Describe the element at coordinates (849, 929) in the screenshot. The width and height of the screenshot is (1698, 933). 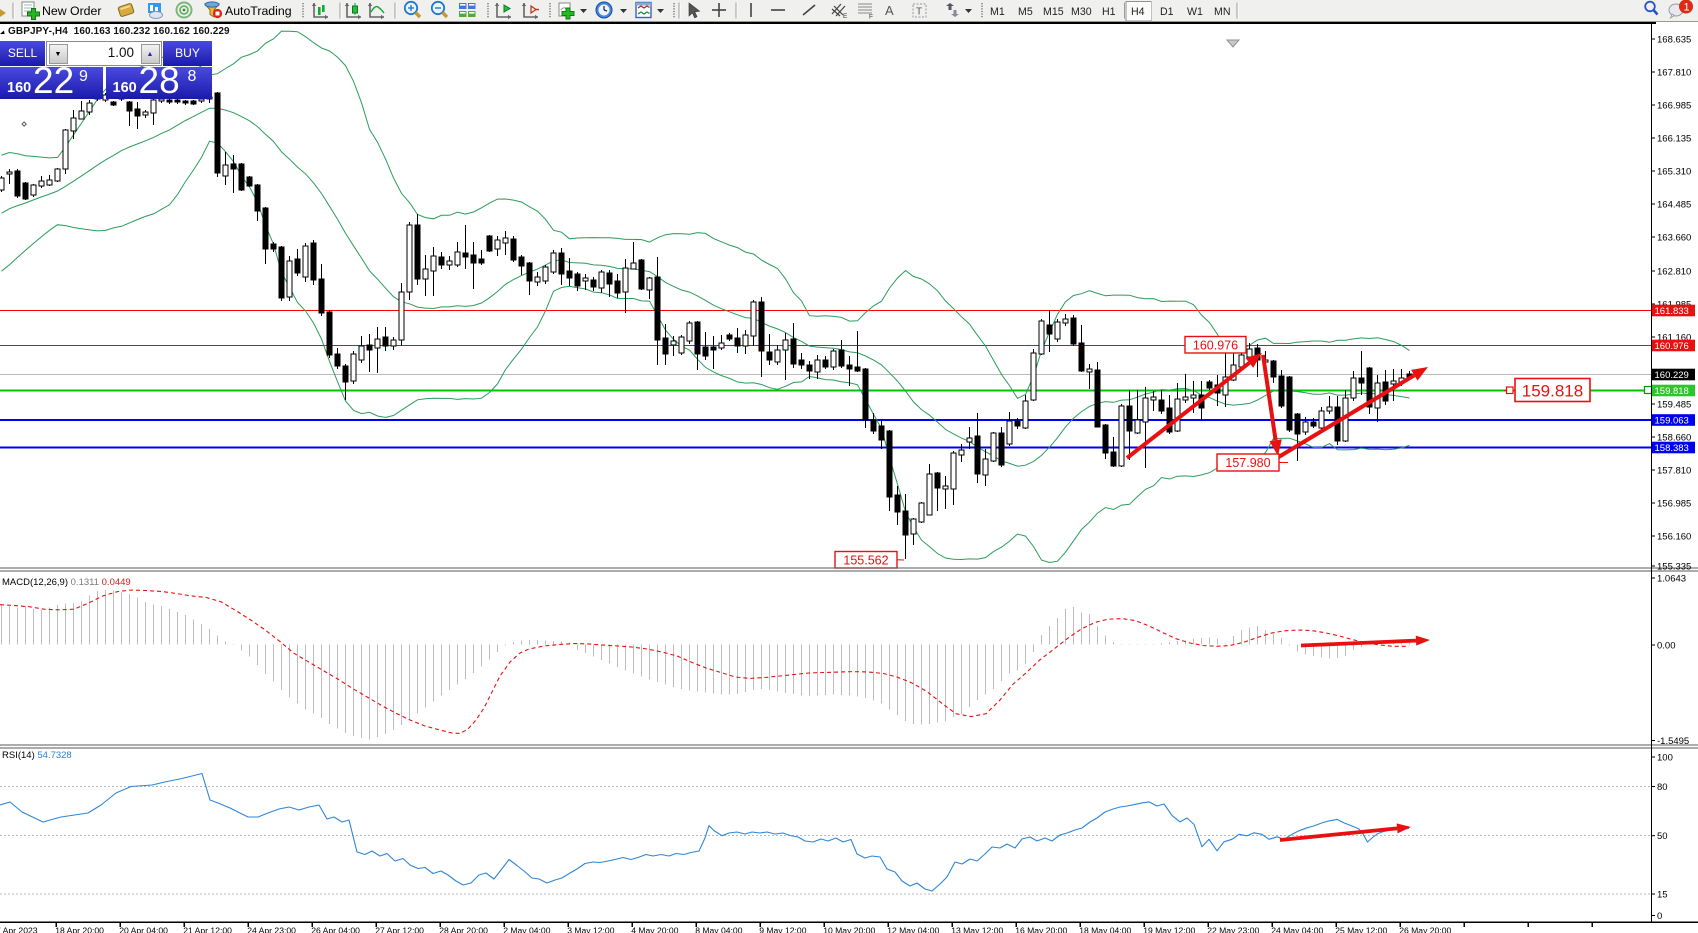
I see `svg-text: 10 May 20:00` at that location.